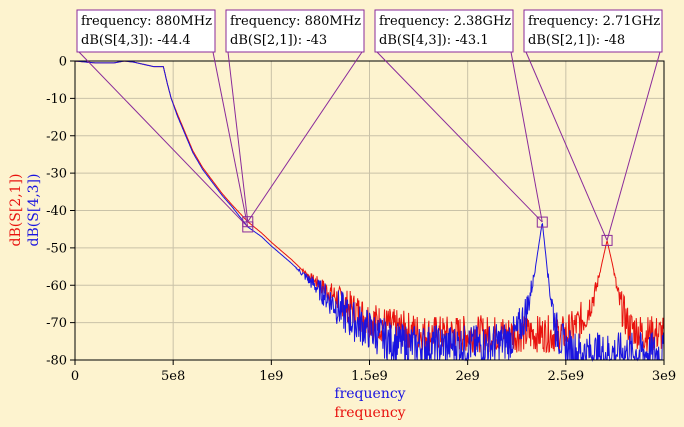 Image resolution: width=684 pixels, height=427 pixels. I want to click on marker-value-label: dB(S[2,1]): -48, so click(576, 40).